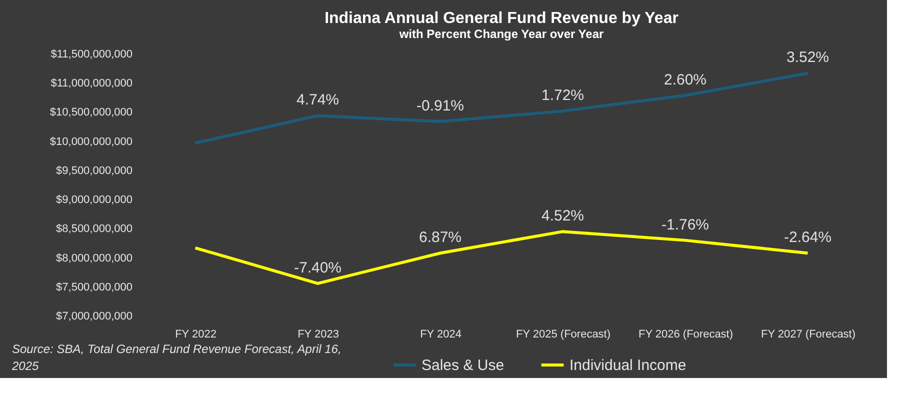 The image size is (901, 396). What do you see at coordinates (91, 84) in the screenshot?
I see `y-tick-label: $11,000,000,000` at bounding box center [91, 84].